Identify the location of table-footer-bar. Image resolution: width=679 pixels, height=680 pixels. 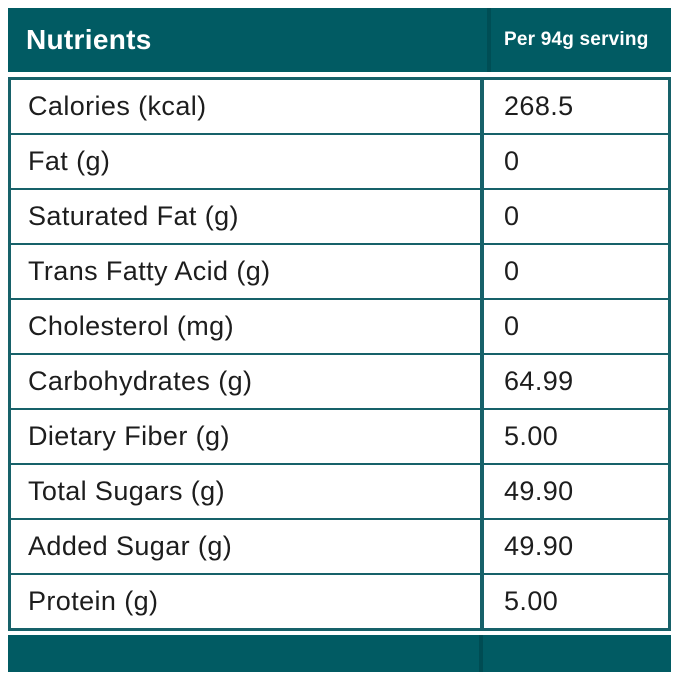
(339, 653).